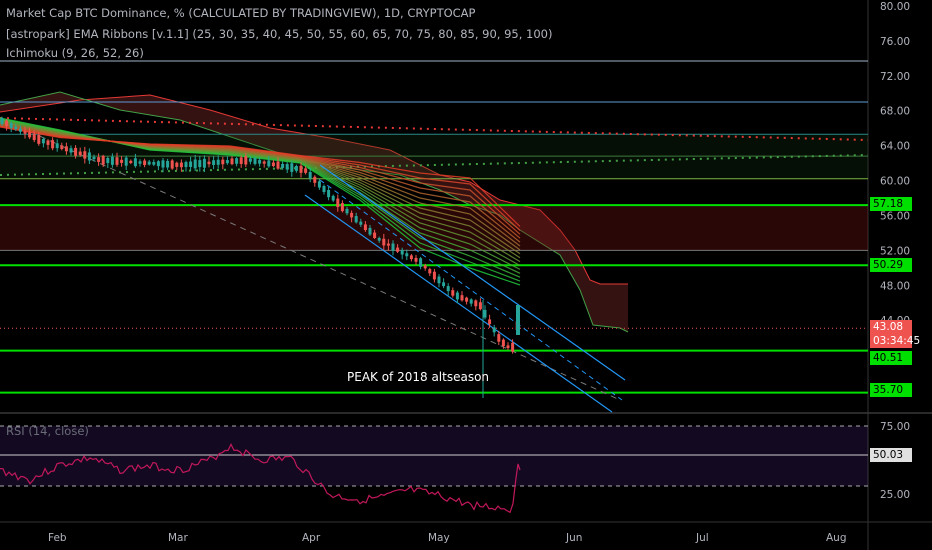  I want to click on rsi-axis-label: 25.00, so click(895, 495).